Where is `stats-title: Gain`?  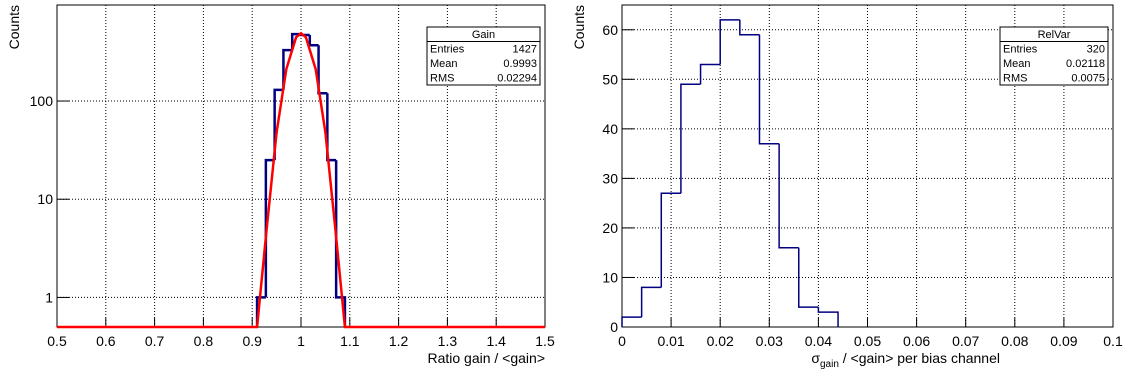 stats-title: Gain is located at coordinates (483, 35).